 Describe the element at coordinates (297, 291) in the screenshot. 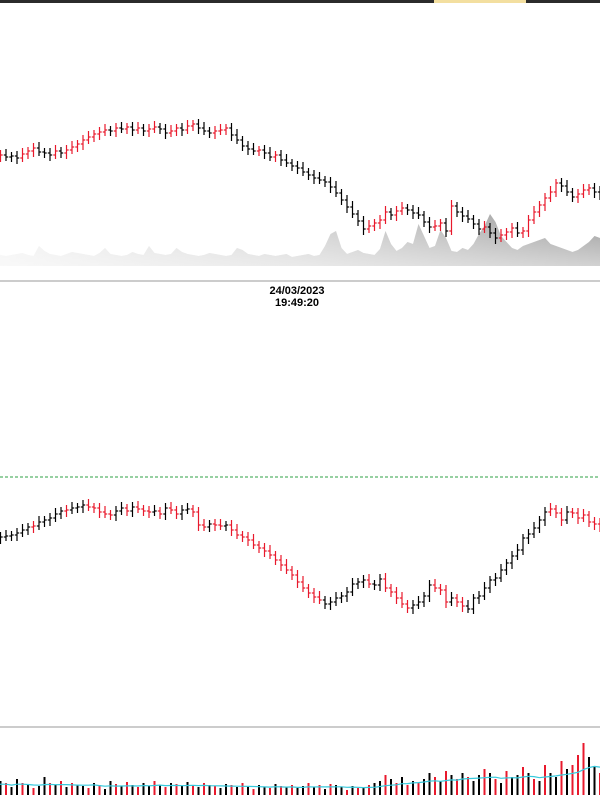

I see `timestamp-date: 24/03/2023` at that location.